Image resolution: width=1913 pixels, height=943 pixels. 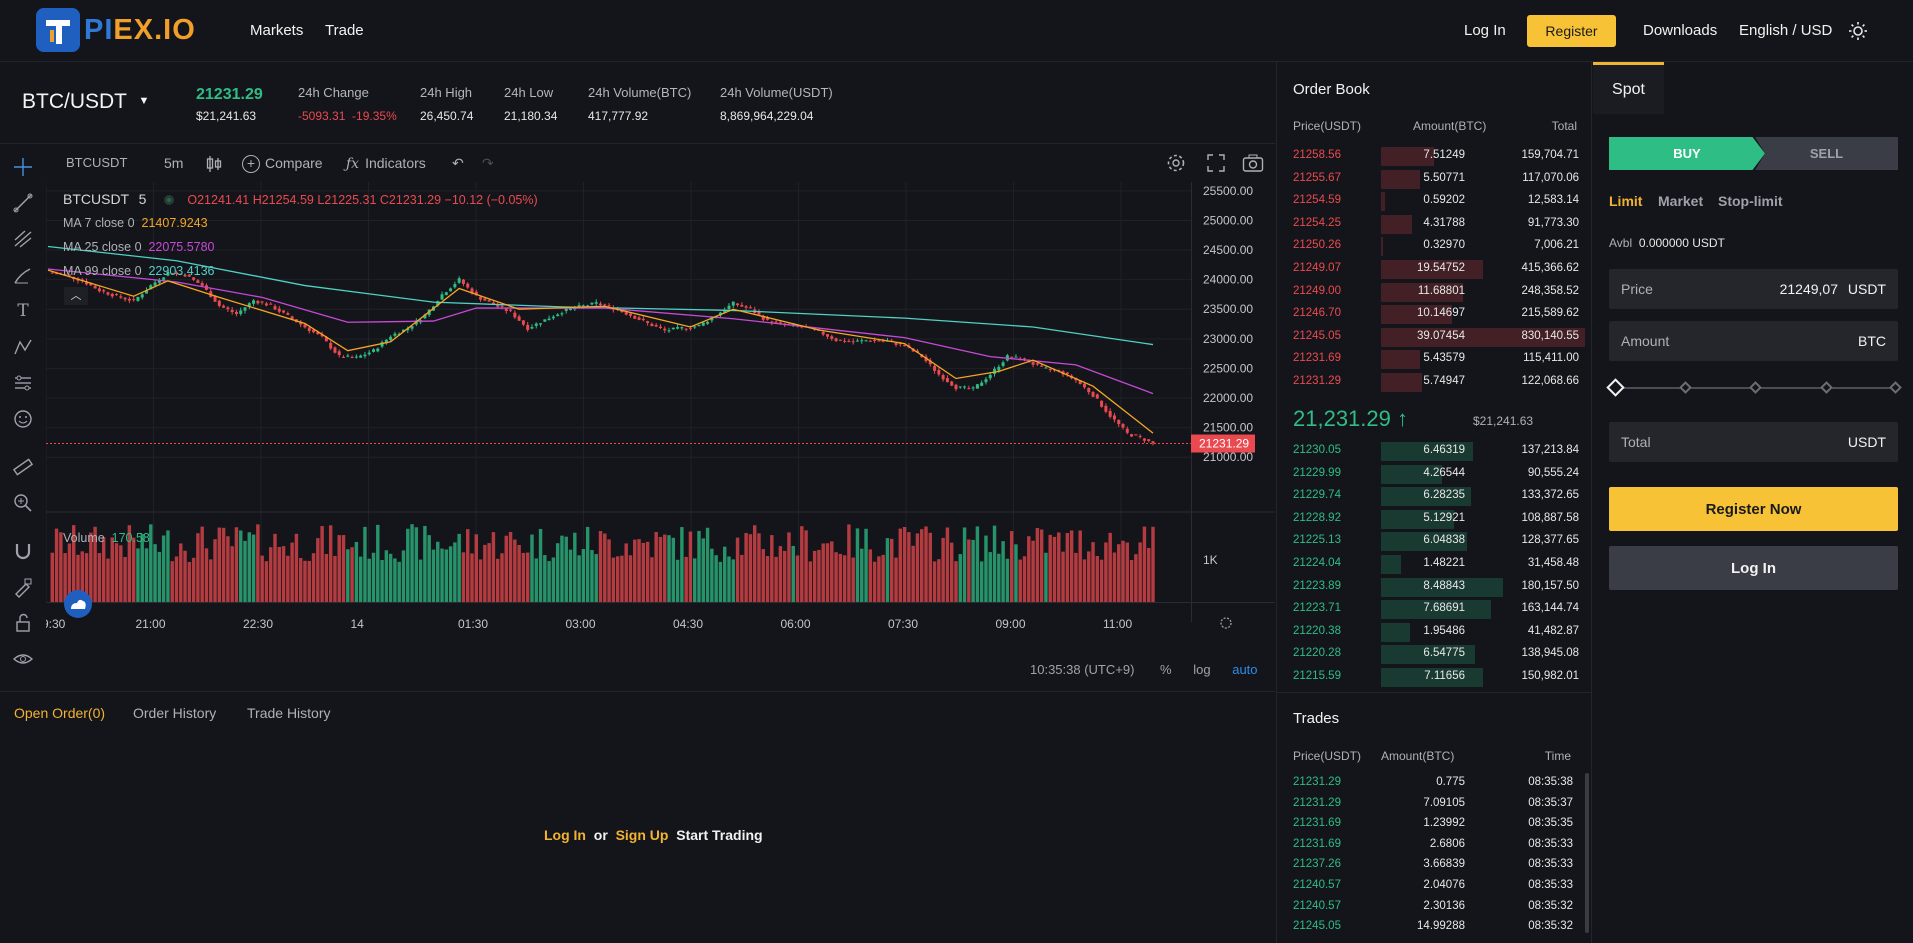 I want to click on amount-field: Amount BTC, so click(x=1753, y=341).